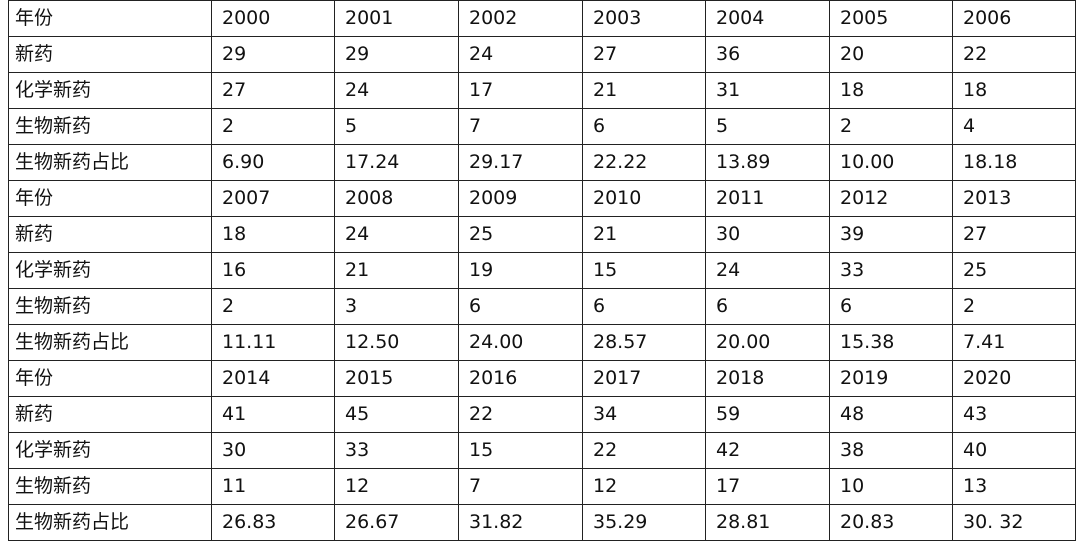  What do you see at coordinates (396, 414) in the screenshot?
I see `table-cell: 45` at bounding box center [396, 414].